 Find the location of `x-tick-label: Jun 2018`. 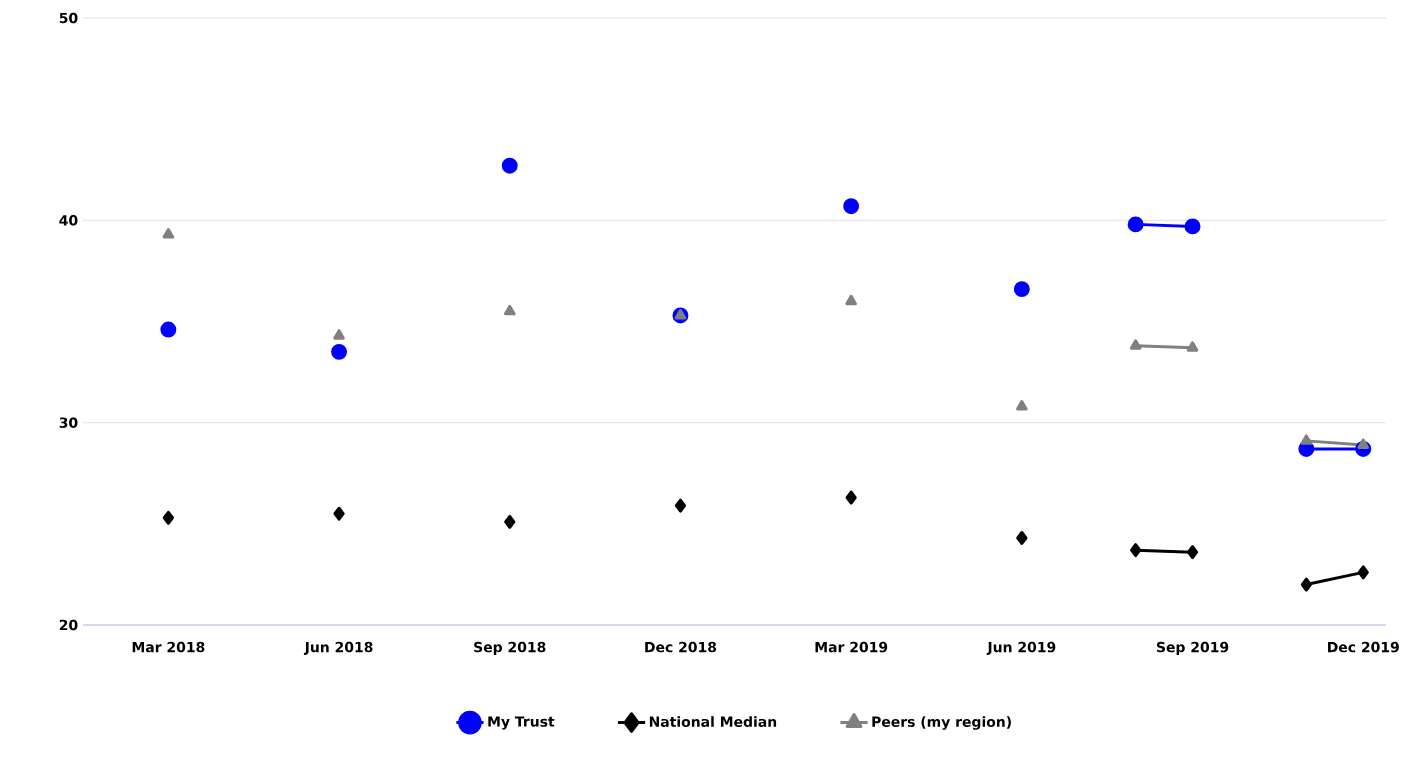

x-tick-label: Jun 2018 is located at coordinates (338, 648).